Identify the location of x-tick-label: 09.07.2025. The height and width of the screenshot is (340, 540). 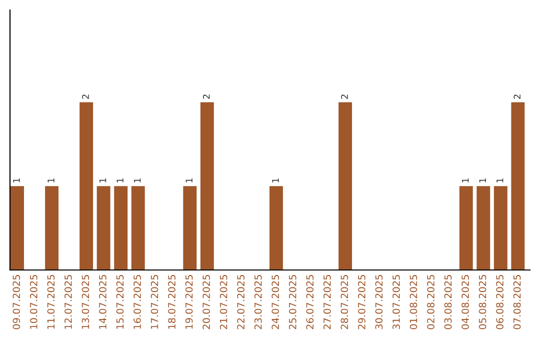
(16, 302).